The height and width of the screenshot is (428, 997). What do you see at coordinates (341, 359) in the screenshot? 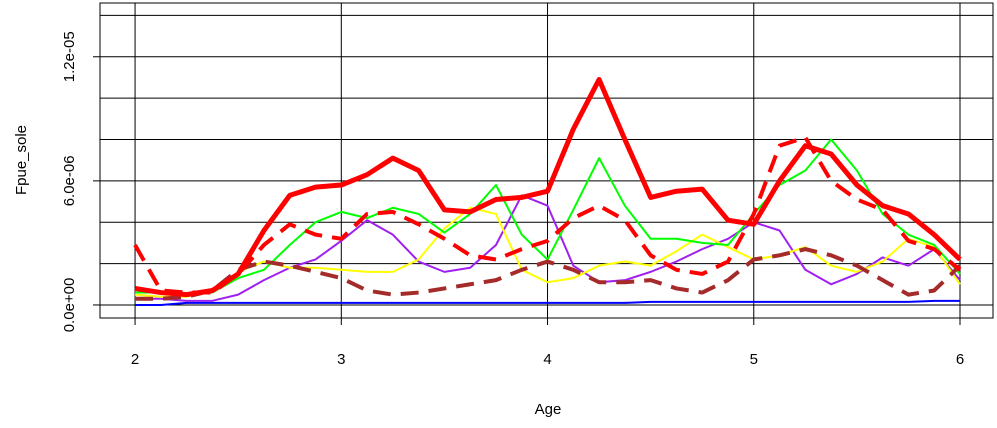
I see `x-tick-label: 3` at bounding box center [341, 359].